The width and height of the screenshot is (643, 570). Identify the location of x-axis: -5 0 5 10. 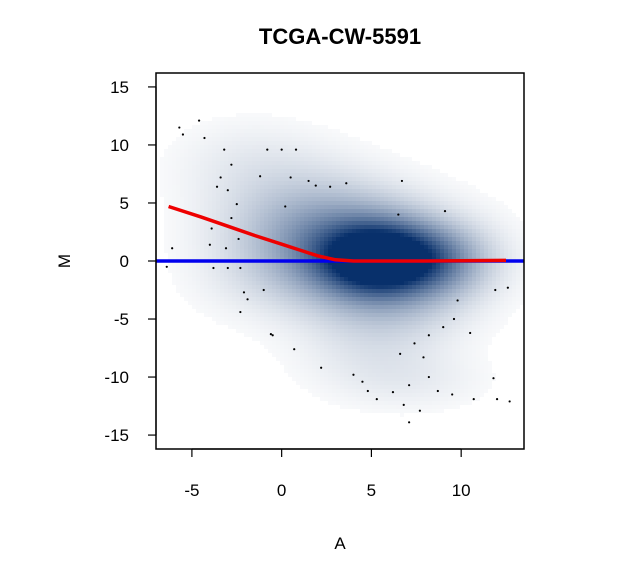
(327, 474).